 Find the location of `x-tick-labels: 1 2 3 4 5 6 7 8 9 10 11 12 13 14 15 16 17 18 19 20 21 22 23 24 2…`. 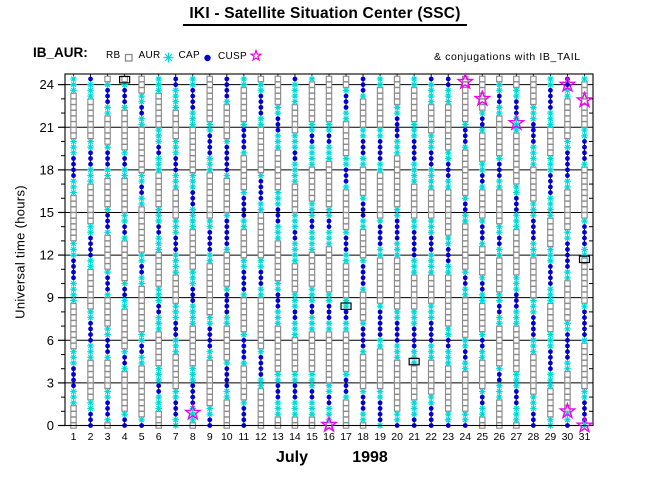

x-tick-labels: 1 2 3 4 5 6 7 8 9 10 11 12 13 14 15 16 17 18 19 20 21 22 23 24 2… is located at coordinates (331, 437).